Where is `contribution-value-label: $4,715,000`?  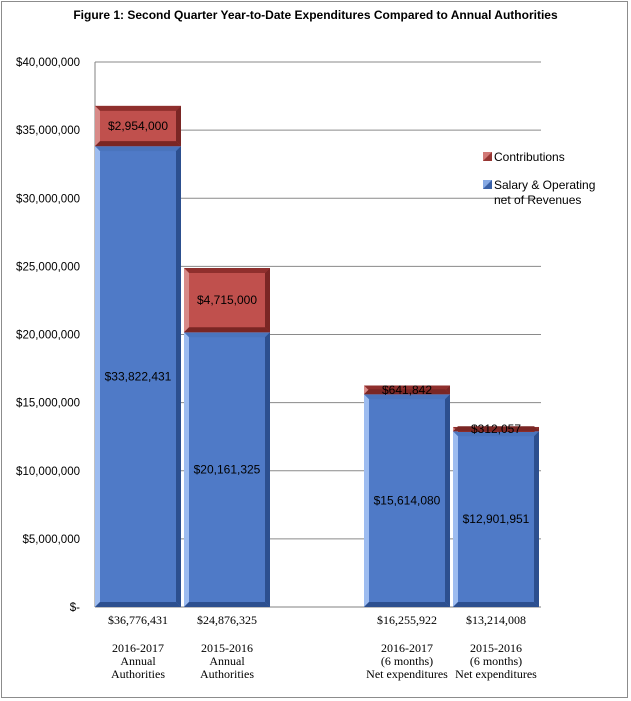
contribution-value-label: $4,715,000 is located at coordinates (227, 300).